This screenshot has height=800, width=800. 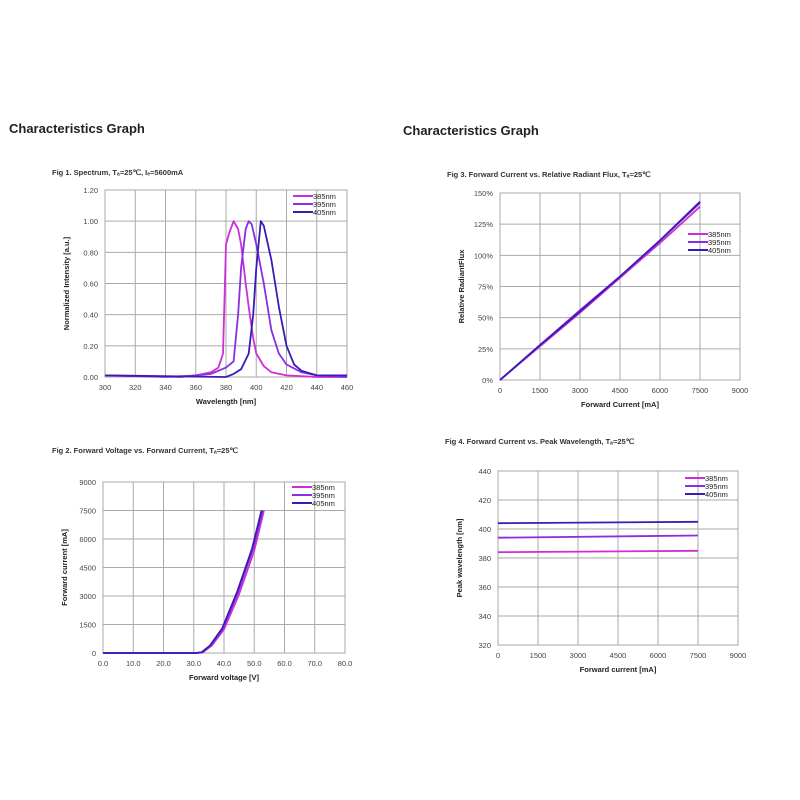 I want to click on fig2-legend-label-395nm: 395nm, so click(x=323, y=495).